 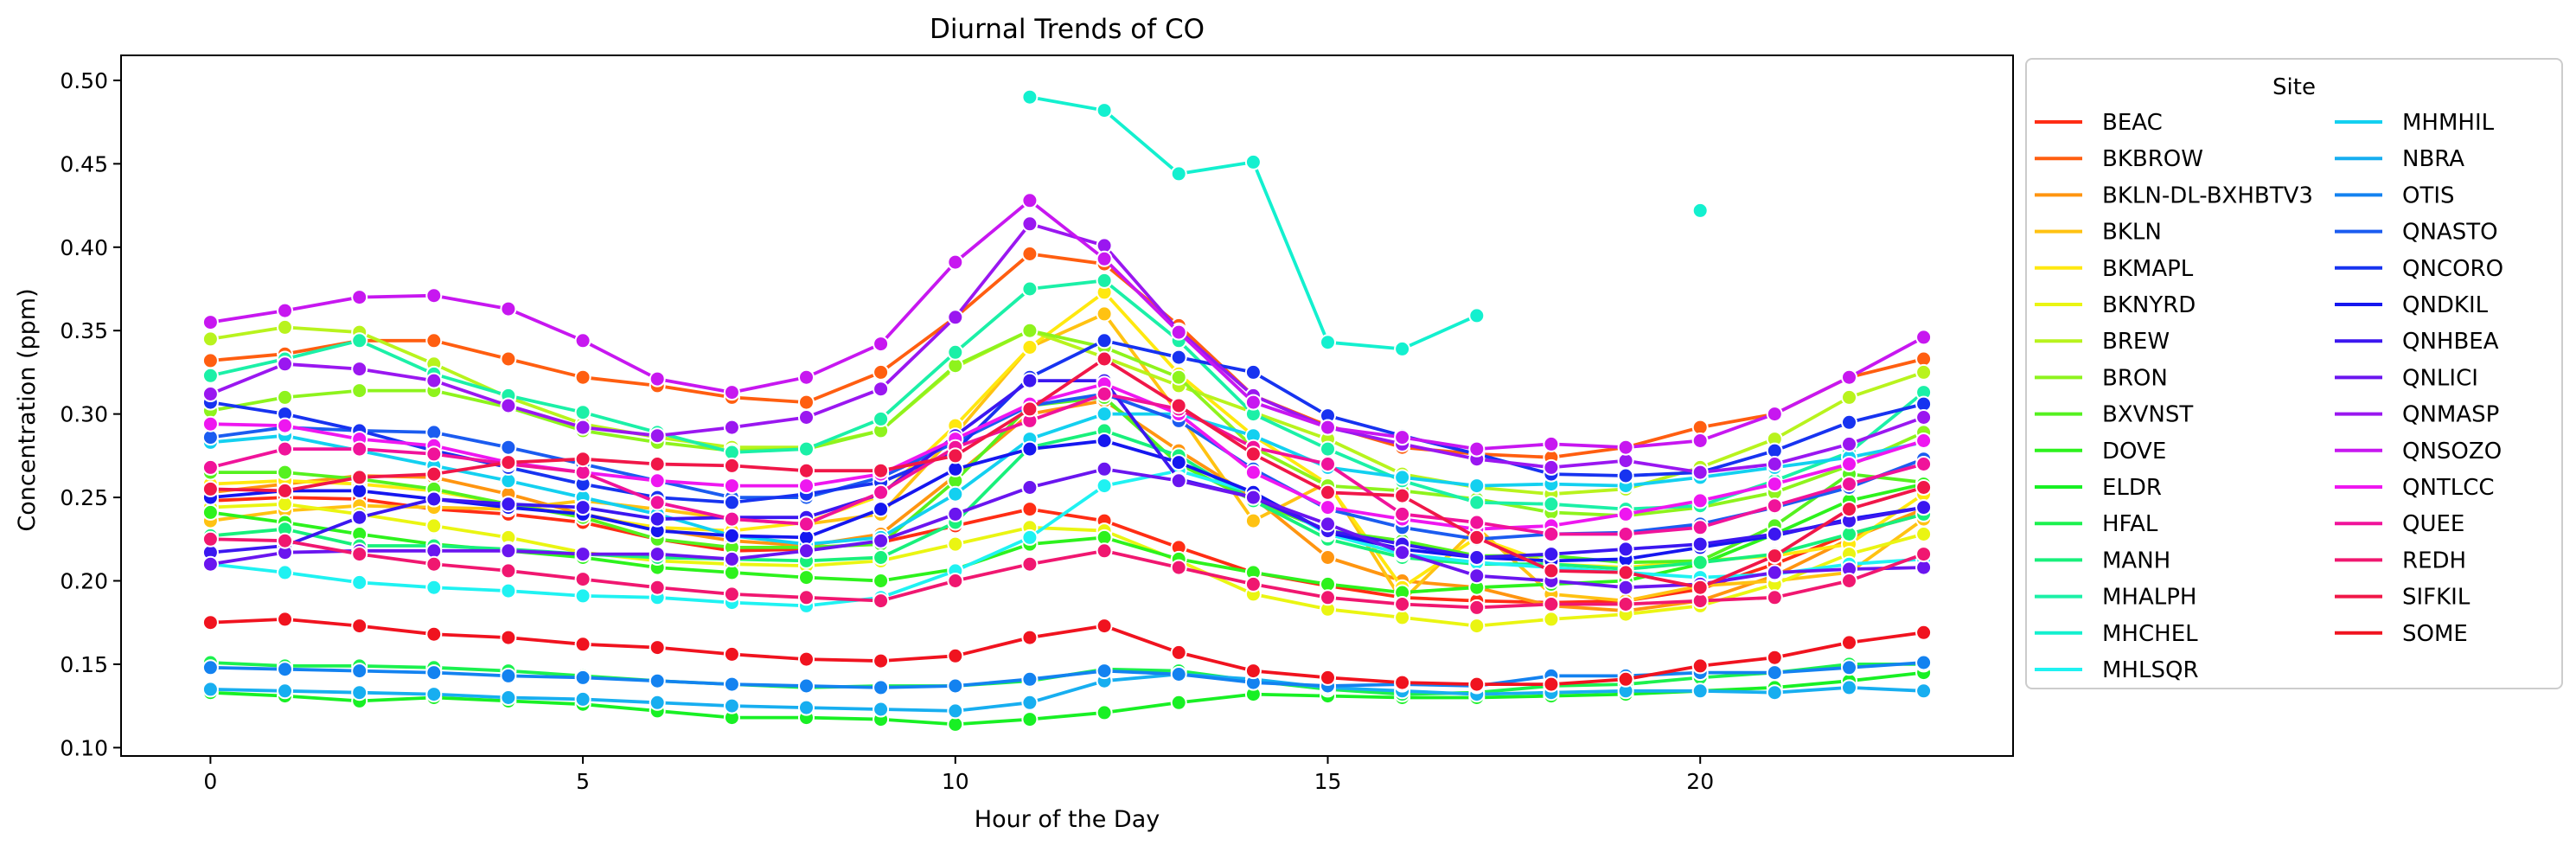 I want to click on x-tick-label: 15, so click(x=1328, y=781).